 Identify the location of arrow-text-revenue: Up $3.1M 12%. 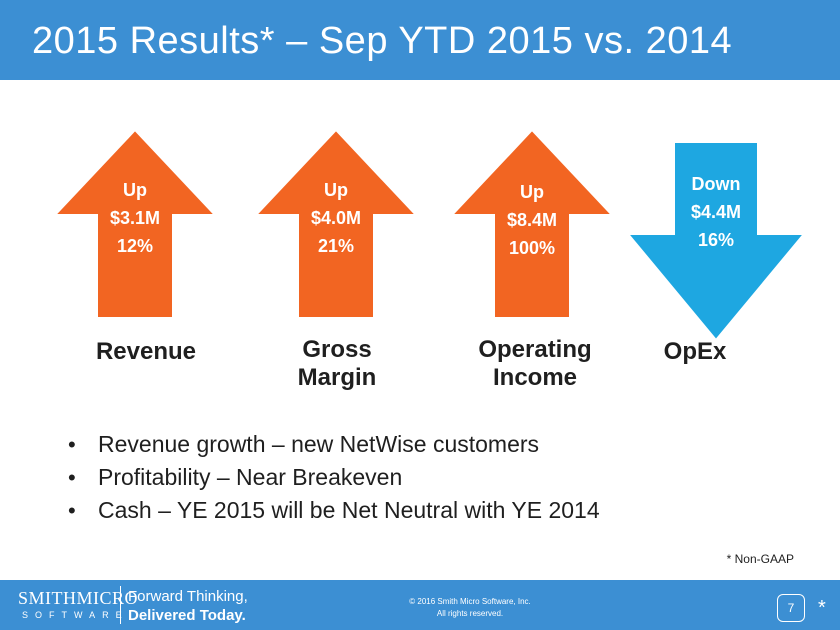
(135, 218).